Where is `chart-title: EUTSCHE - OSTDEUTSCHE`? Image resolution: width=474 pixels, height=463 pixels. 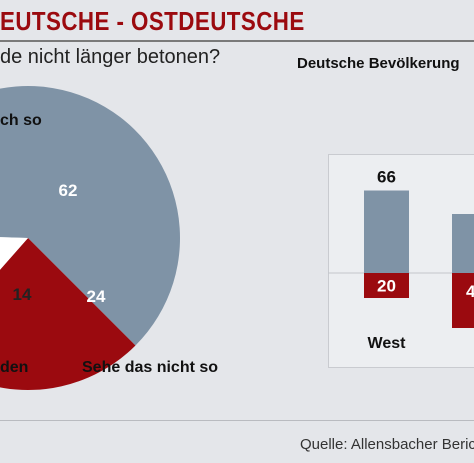 chart-title: EUTSCHE - OSTDEUTSCHE is located at coordinates (152, 21).